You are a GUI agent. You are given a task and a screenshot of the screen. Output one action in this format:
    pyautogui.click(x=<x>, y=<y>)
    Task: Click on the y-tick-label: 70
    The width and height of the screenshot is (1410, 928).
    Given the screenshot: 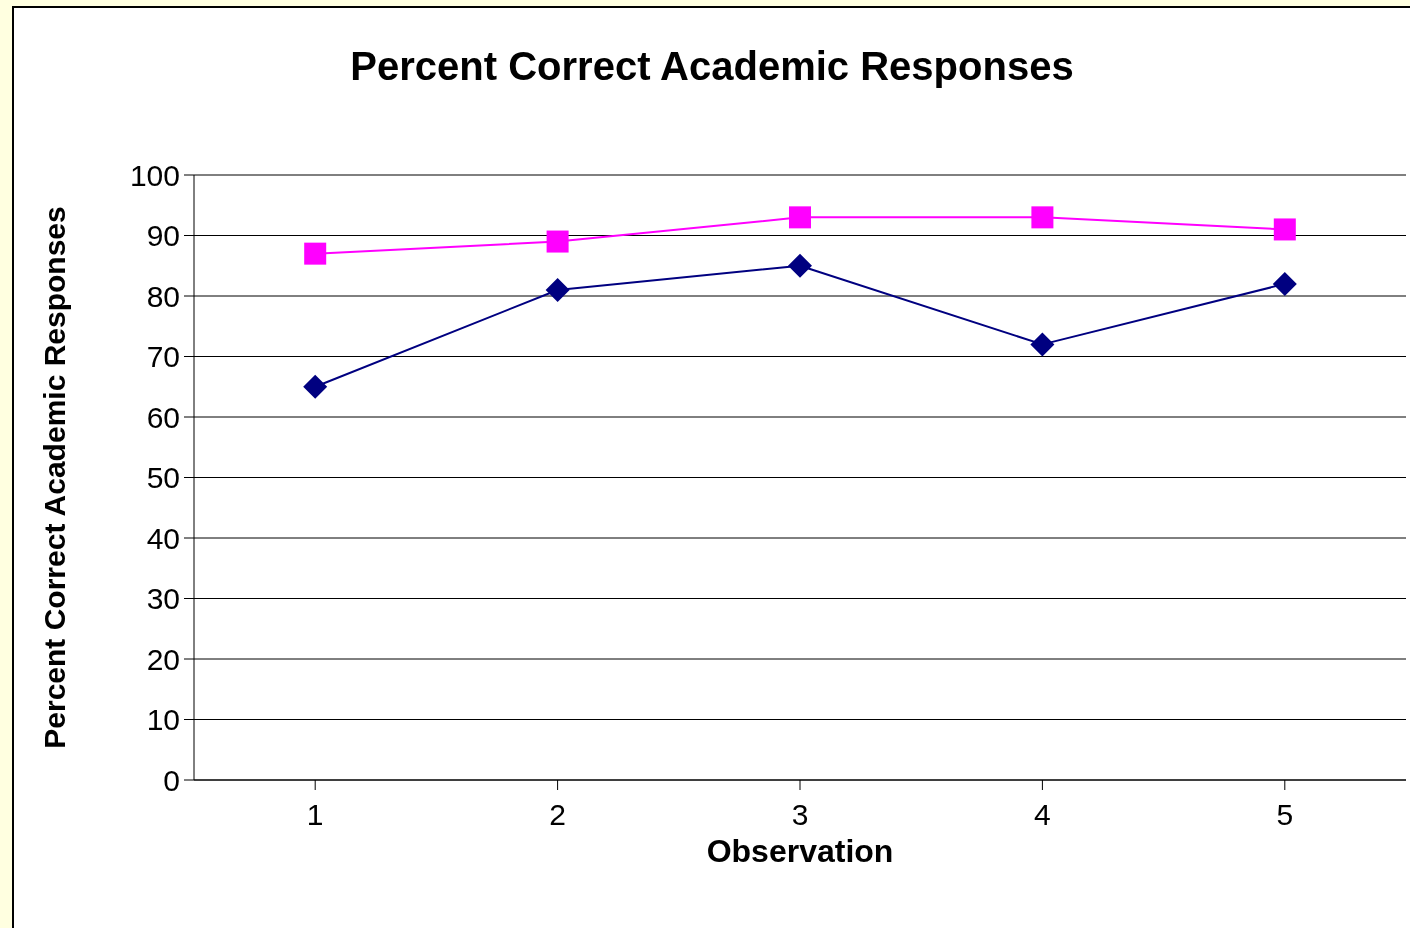 What is the action you would take?
    pyautogui.click(x=163, y=357)
    